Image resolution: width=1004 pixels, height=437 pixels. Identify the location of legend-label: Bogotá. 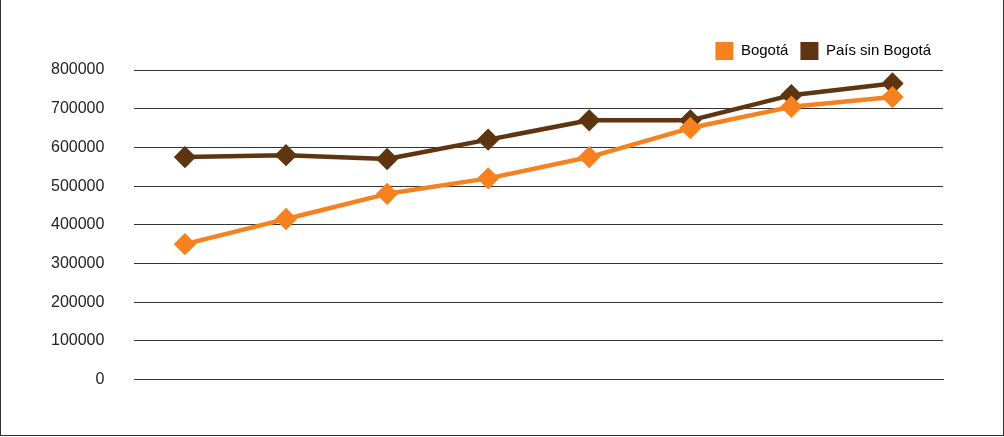
(765, 50).